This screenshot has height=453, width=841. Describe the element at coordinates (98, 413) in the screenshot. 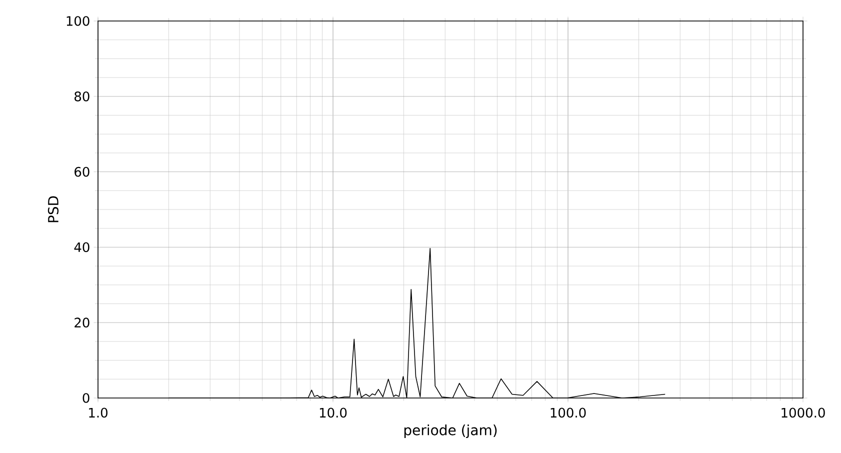

I see `x-tick-label: 1.0` at that location.